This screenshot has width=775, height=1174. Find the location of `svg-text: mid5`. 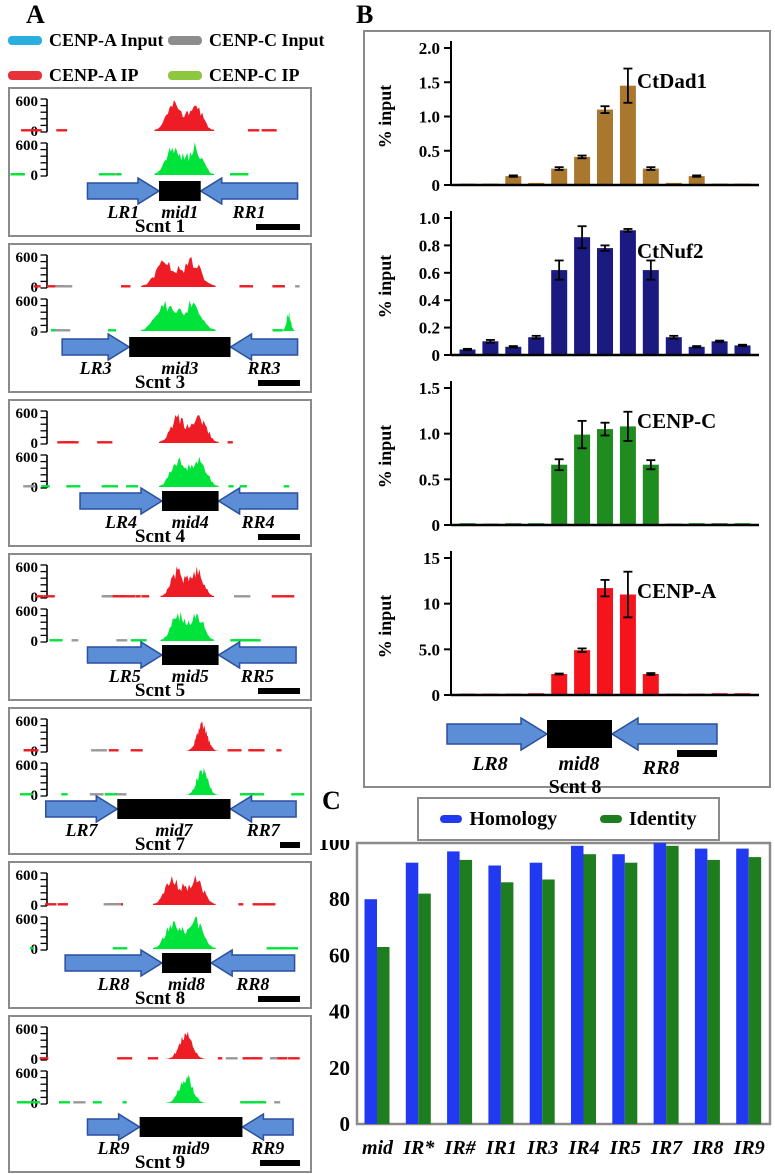

svg-text: mid5 is located at coordinates (190, 676).